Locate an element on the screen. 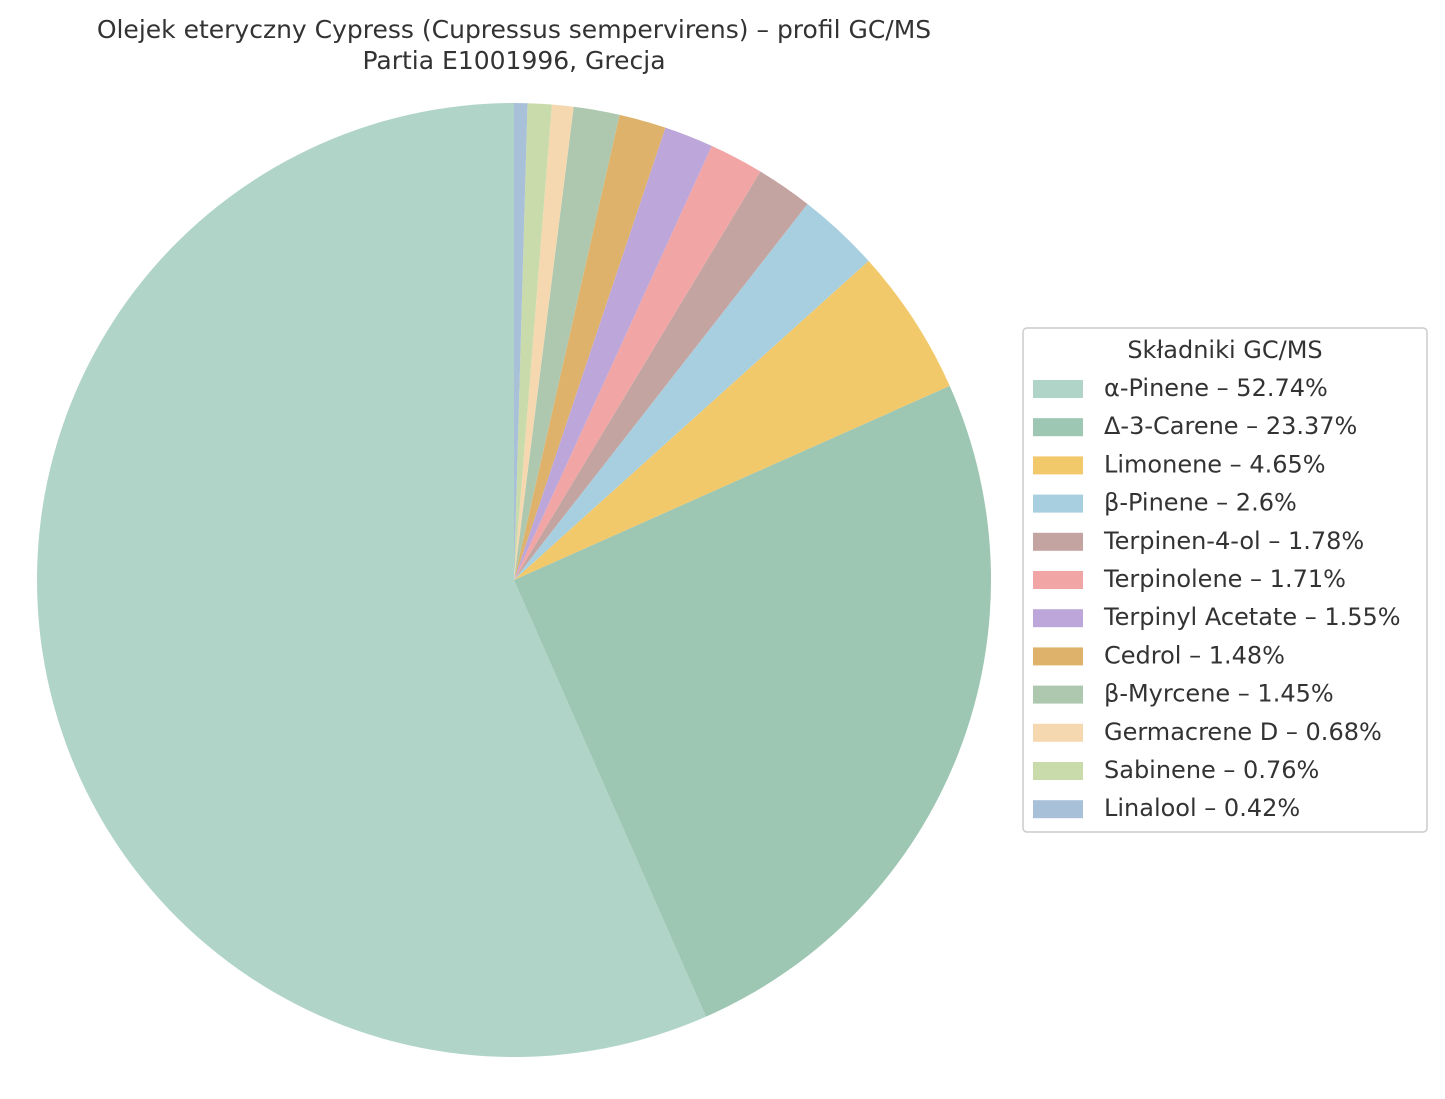 Image resolution: width=1445 pixels, height=1099 pixels. legend-label: β-Myrcene – 1.45% is located at coordinates (1219, 694).